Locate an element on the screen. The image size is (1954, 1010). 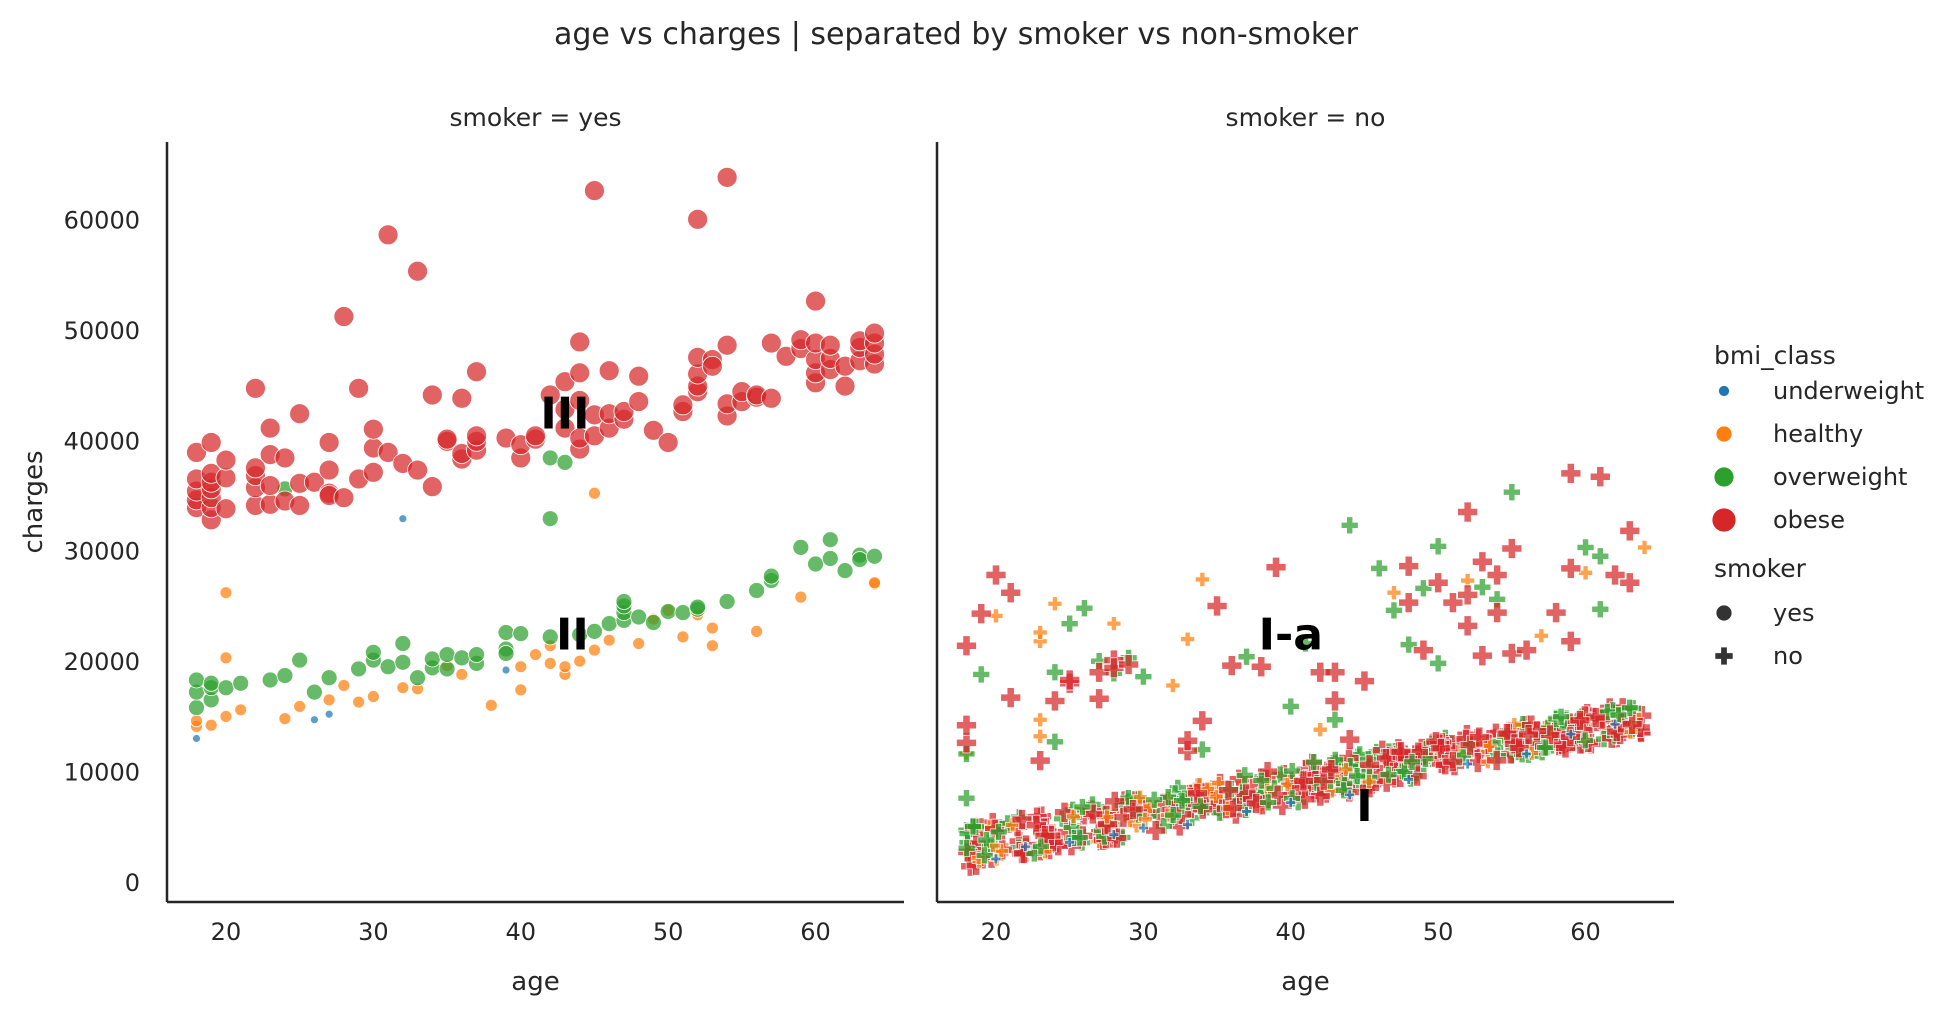
y-tick-label: 10000 is located at coordinates (102, 773).